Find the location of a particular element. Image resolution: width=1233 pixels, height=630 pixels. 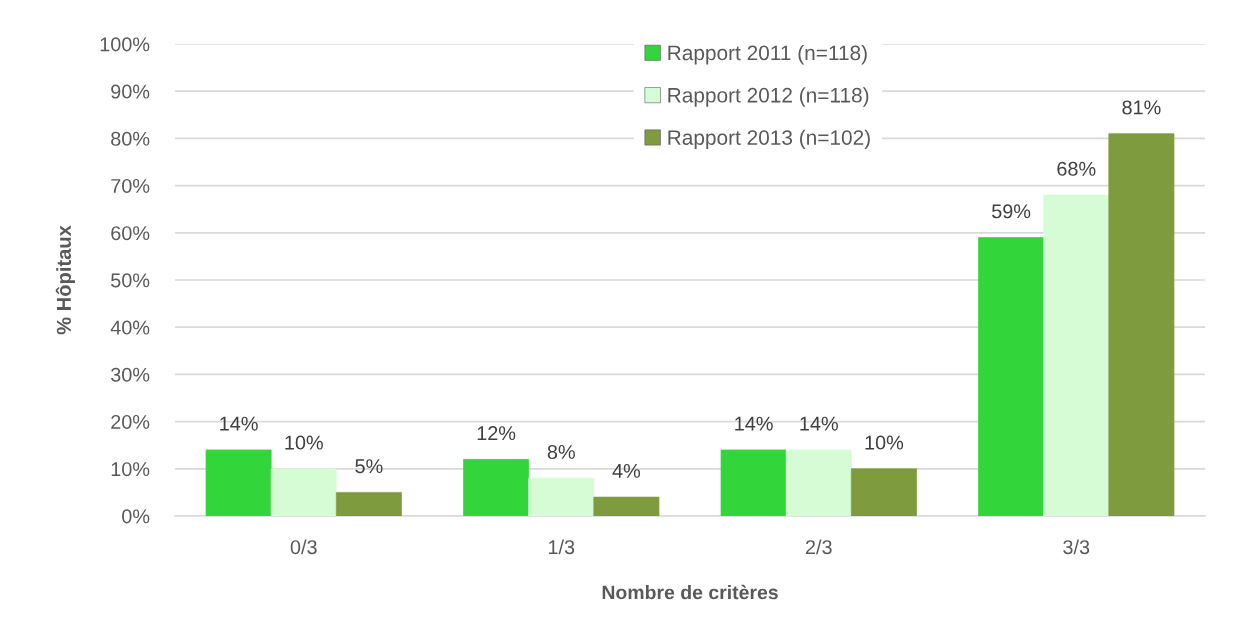

y-tick-label: 80% is located at coordinates (130, 138).